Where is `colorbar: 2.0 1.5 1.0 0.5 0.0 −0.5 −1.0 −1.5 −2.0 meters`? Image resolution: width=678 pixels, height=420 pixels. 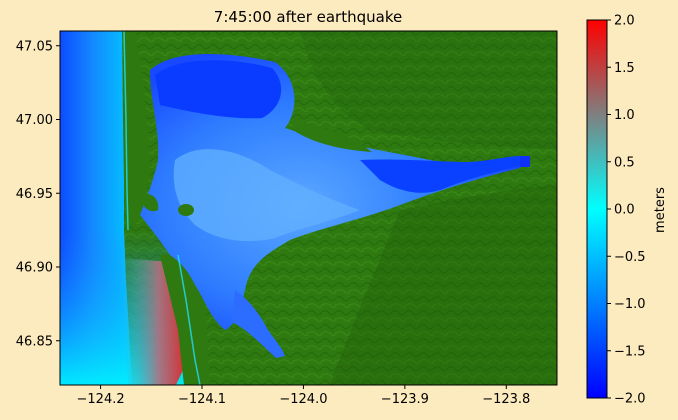
colorbar: 2.0 1.5 1.0 0.5 0.0 −0.5 −1.0 −1.5 −2.0 meters is located at coordinates (627, 210).